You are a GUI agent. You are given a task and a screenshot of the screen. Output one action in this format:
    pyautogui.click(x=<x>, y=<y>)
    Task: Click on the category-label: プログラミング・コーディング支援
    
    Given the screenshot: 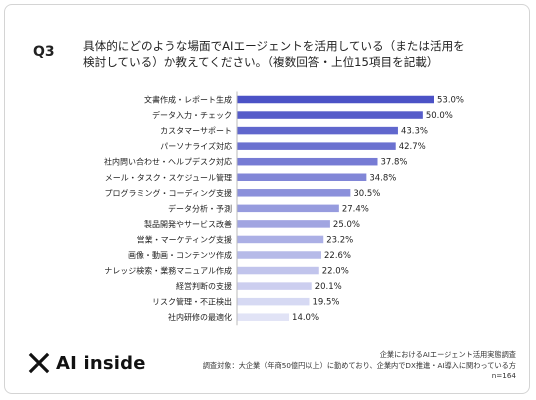 What is the action you would take?
    pyautogui.click(x=168, y=193)
    